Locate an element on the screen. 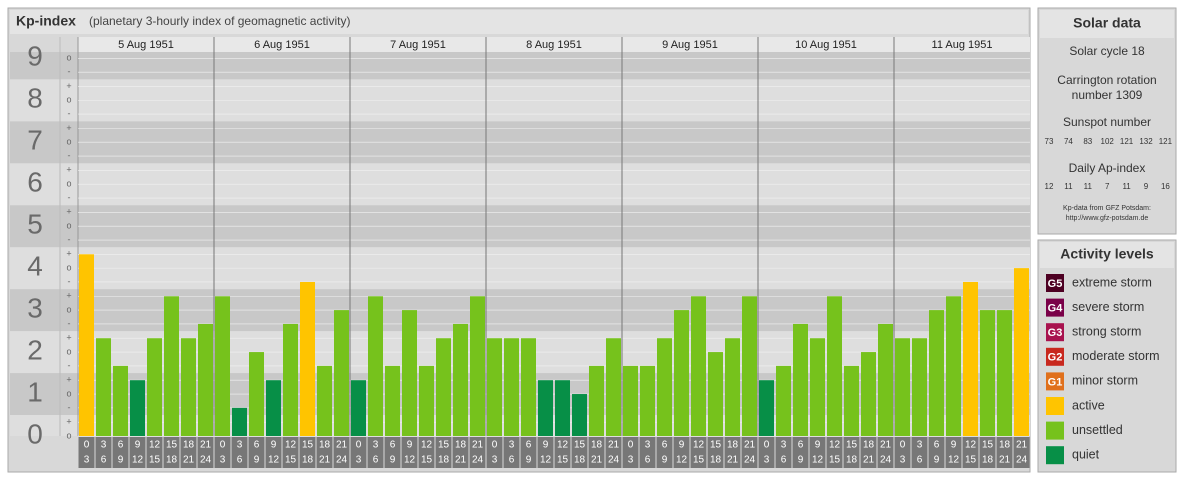  hour-label: 0 is located at coordinates (903, 445).